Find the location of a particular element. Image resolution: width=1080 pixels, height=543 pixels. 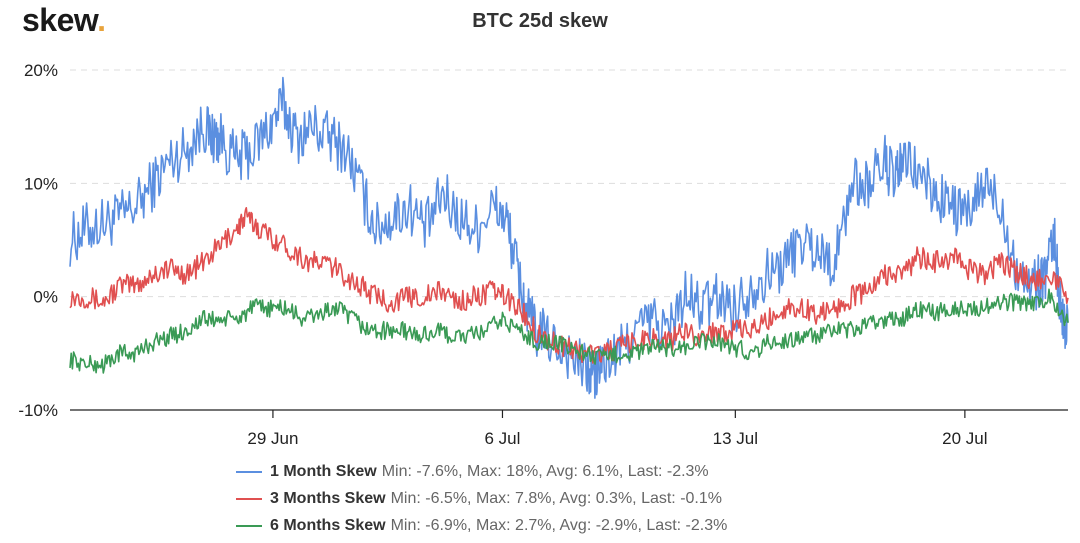

x-tick-label: 13 Jul is located at coordinates (735, 438).